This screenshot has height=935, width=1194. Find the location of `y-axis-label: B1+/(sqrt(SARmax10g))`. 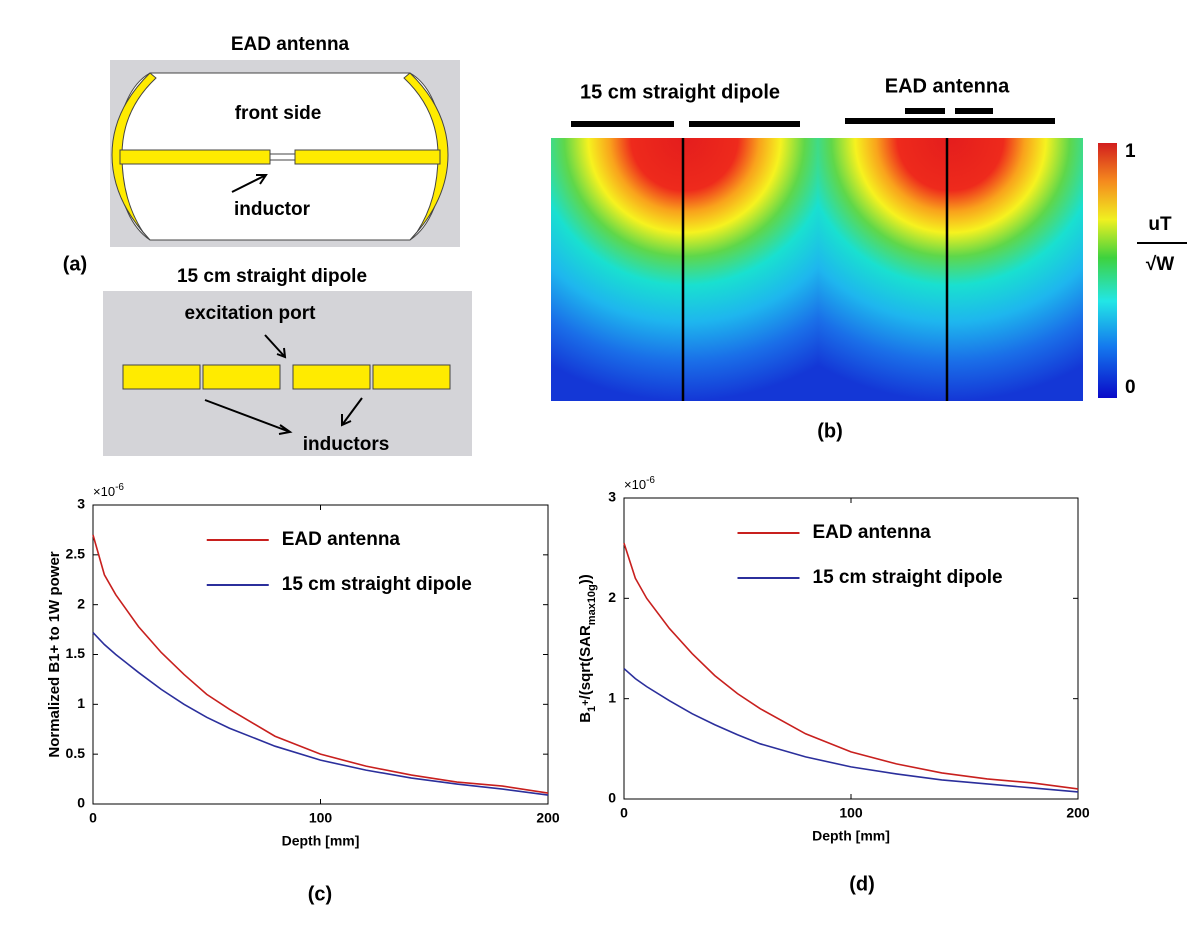

y-axis-label: B1+/(sqrt(SARmax10g)) is located at coordinates (587, 648).